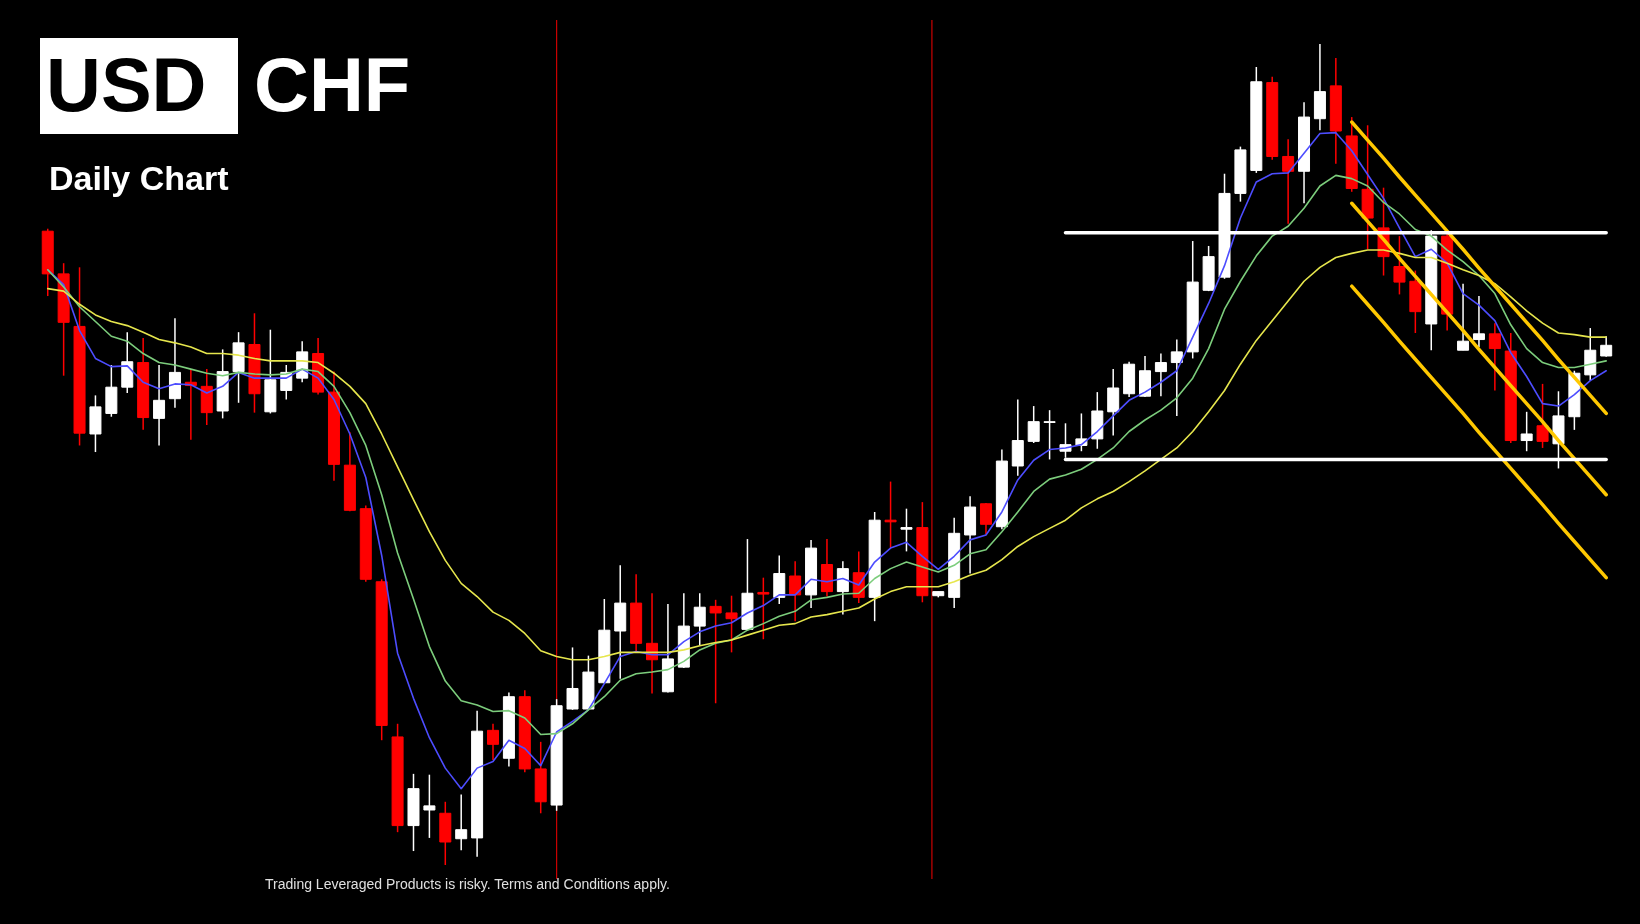 The width and height of the screenshot is (1640, 924). Describe the element at coordinates (467, 884) in the screenshot. I see `text: Trading Leveraged Products is risky. Terms and Conditions apply.` at that location.